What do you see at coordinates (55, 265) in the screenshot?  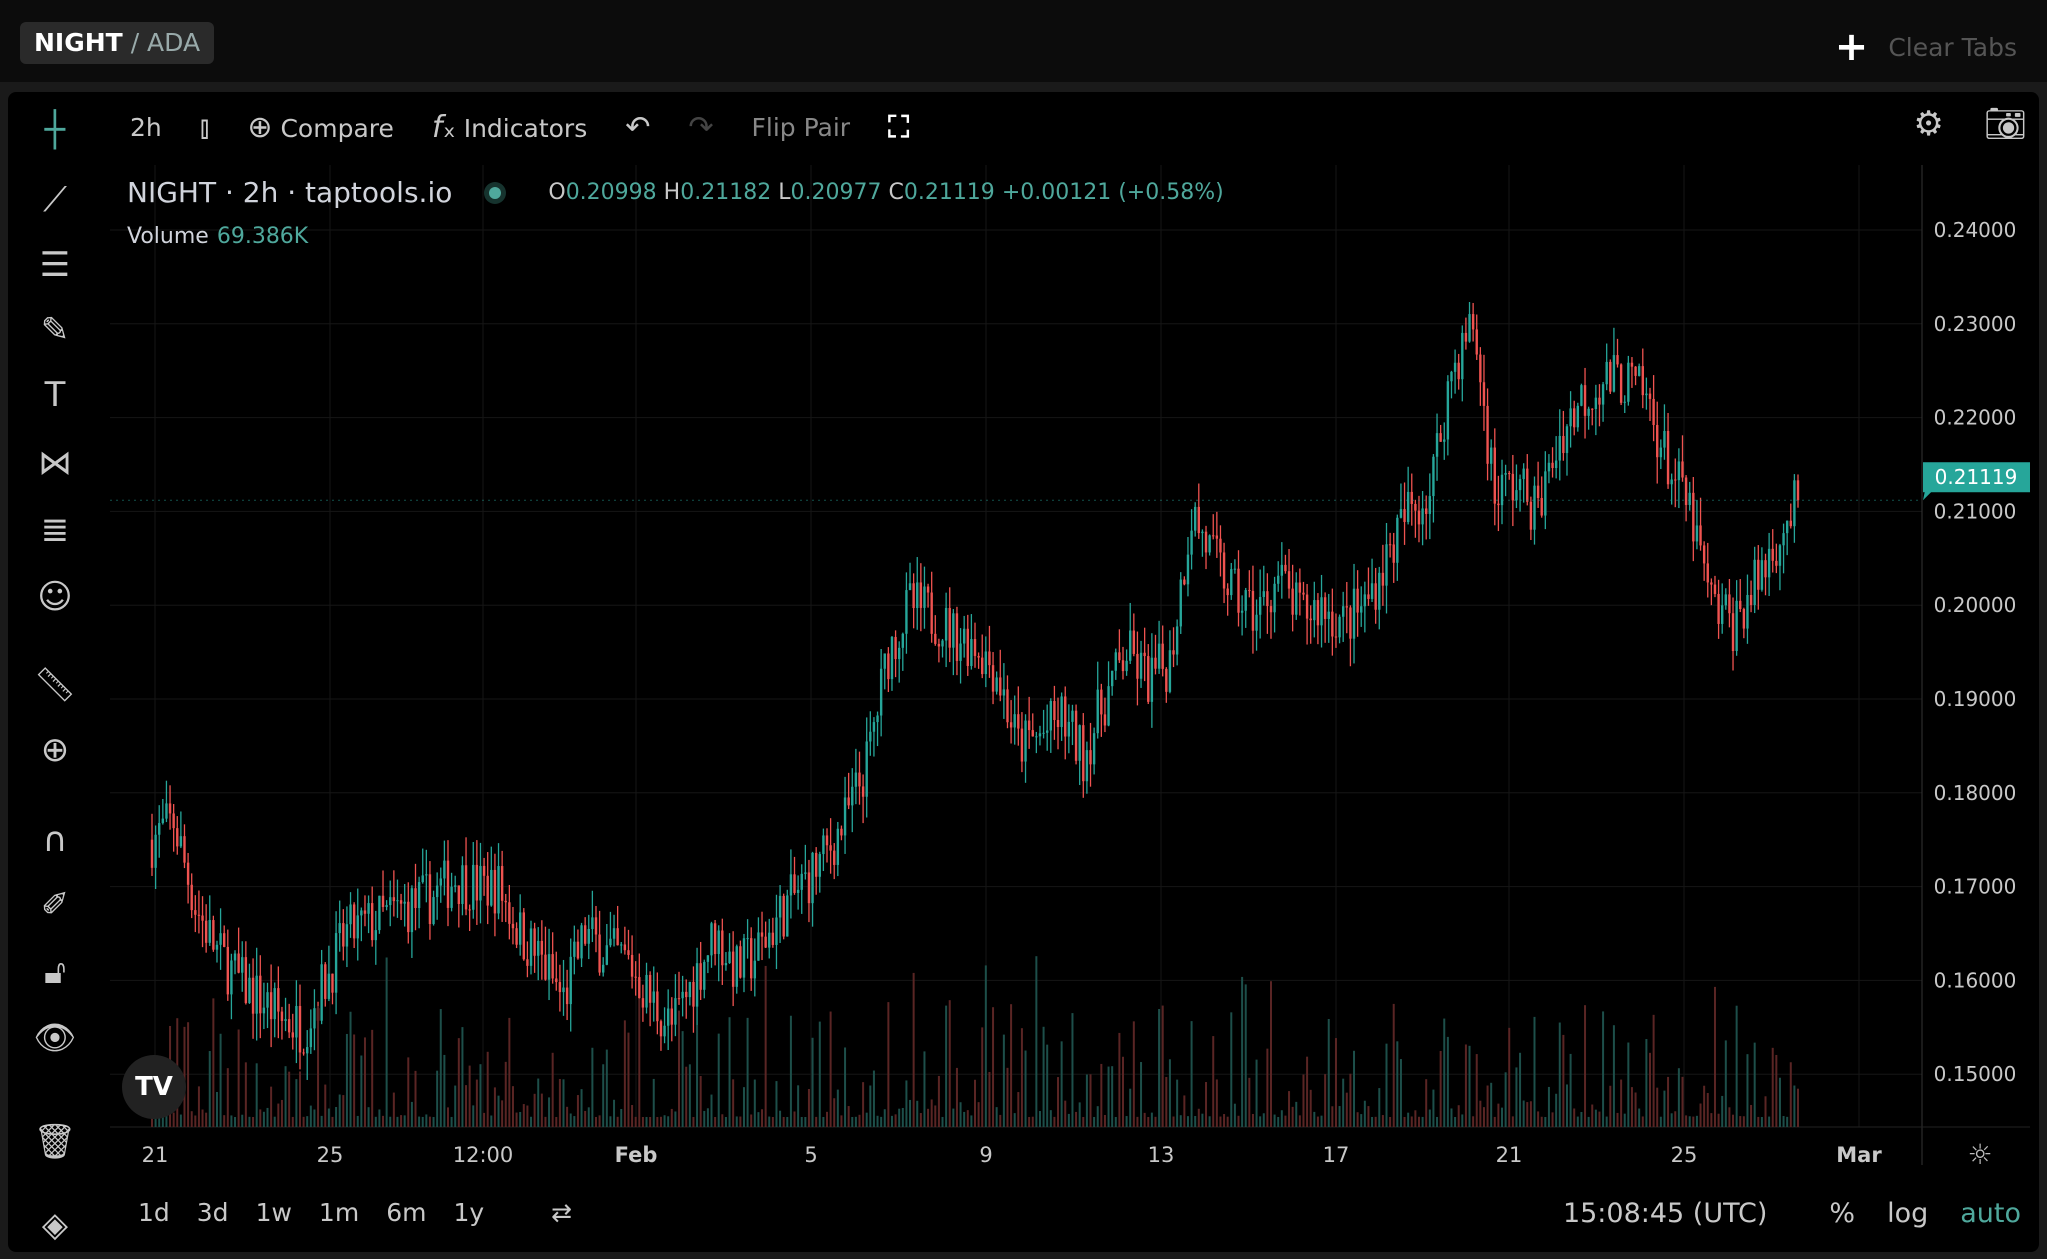 I see `horizontal-lines-icon: ☰` at bounding box center [55, 265].